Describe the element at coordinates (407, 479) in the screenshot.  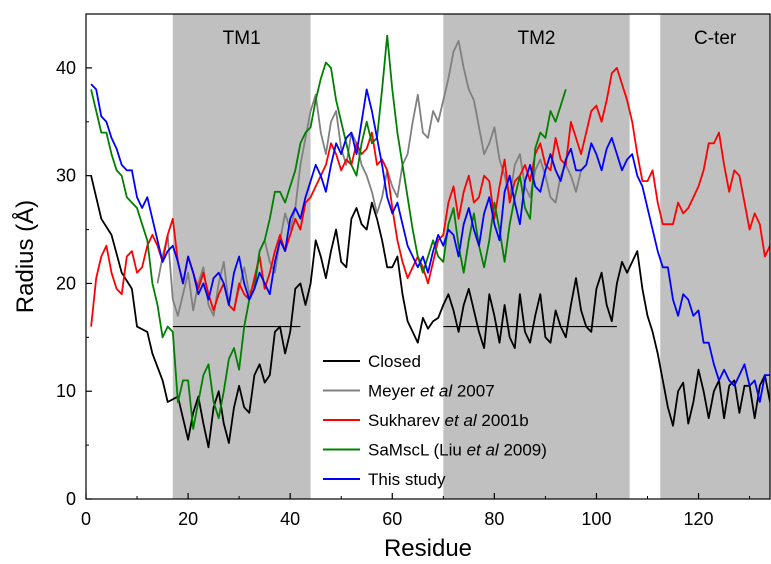
I see `legend-entry-label: This study` at that location.